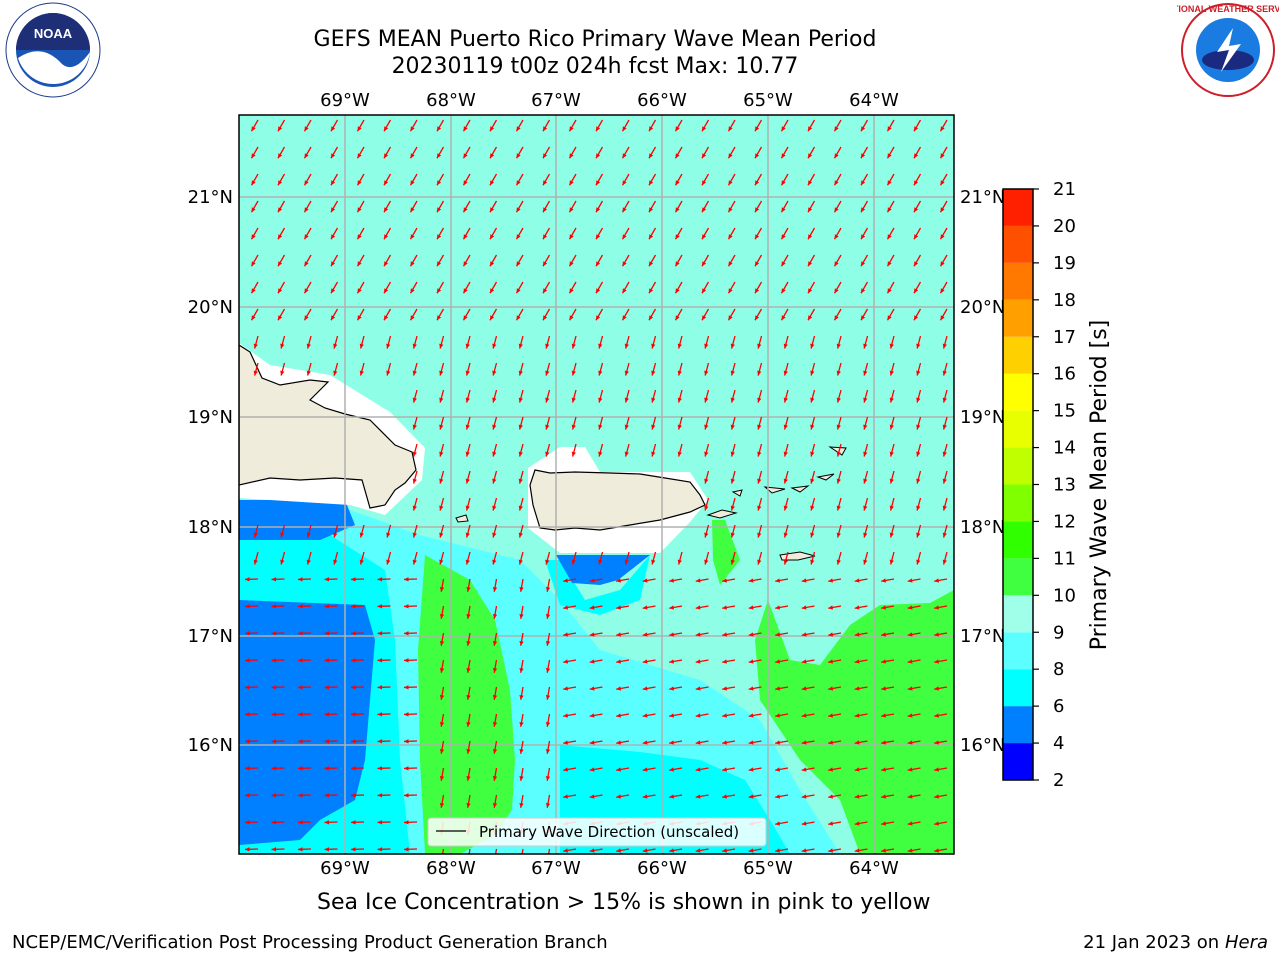 The height and width of the screenshot is (960, 1280). What do you see at coordinates (210, 527) in the screenshot?
I see `lat-label-left: 18°N` at bounding box center [210, 527].